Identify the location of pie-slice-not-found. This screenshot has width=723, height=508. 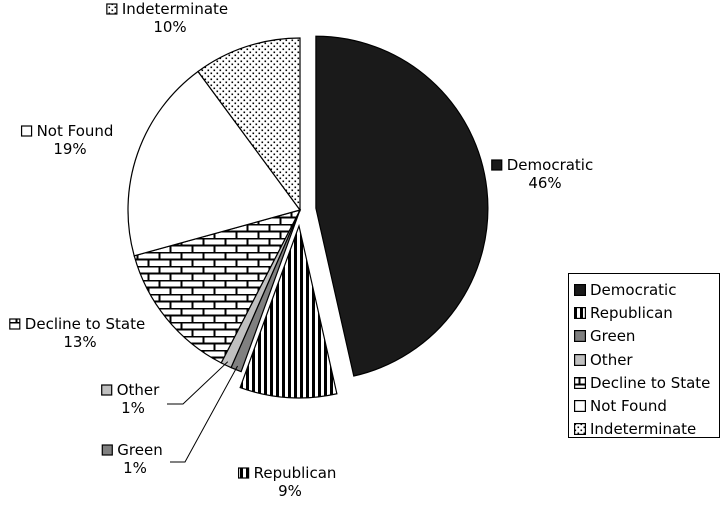
(214, 163).